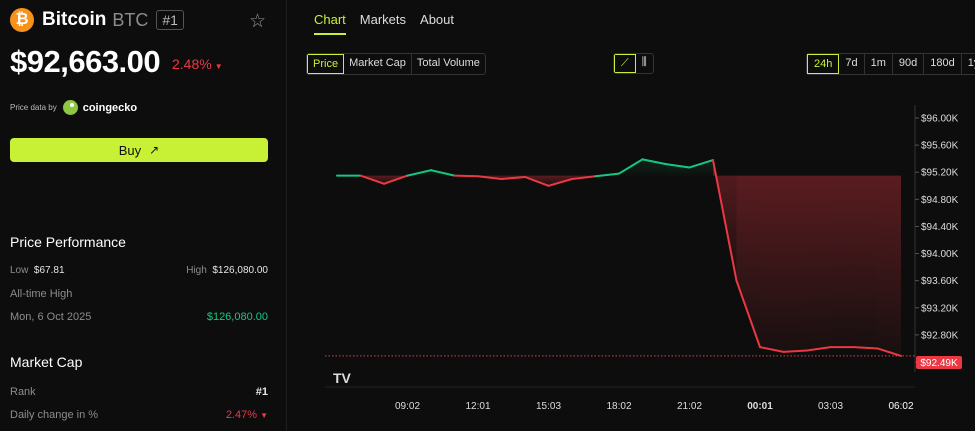  What do you see at coordinates (644, 62) in the screenshot?
I see `candlestick-icon: ⫼` at bounding box center [644, 62].